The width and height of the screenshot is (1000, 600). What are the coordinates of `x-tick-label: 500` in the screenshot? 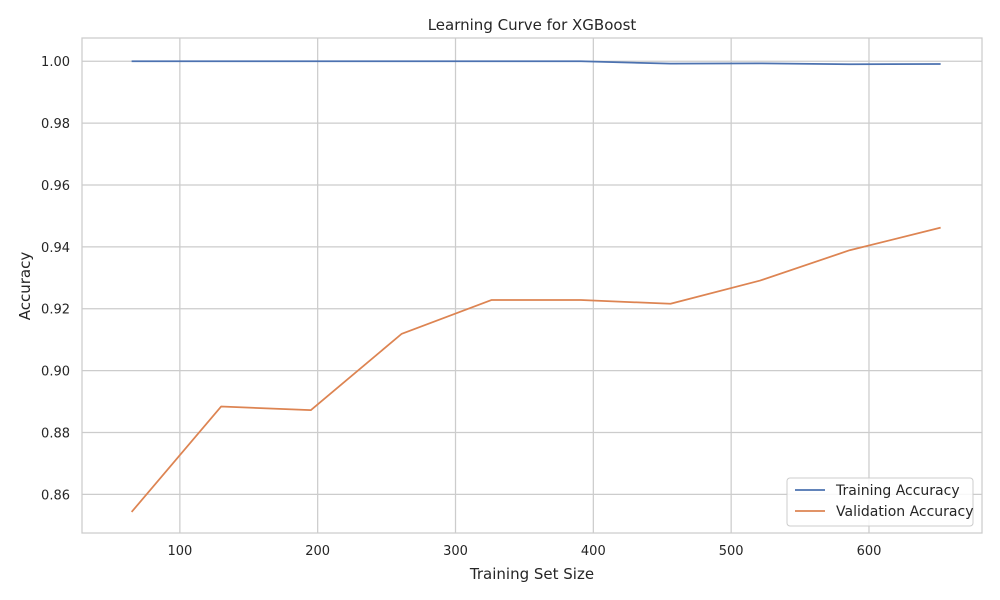 It's located at (731, 551).